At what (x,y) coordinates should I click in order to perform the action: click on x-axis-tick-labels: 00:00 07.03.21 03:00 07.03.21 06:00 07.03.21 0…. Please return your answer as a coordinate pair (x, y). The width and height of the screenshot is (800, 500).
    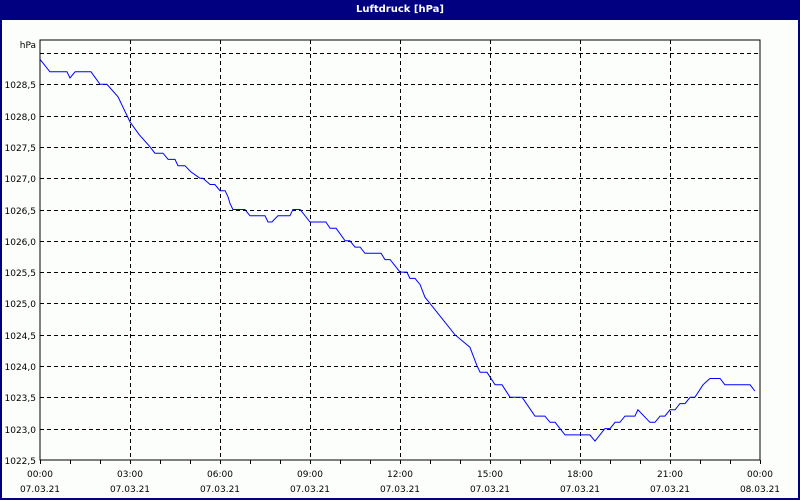
    Looking at the image, I should click on (400, 482).